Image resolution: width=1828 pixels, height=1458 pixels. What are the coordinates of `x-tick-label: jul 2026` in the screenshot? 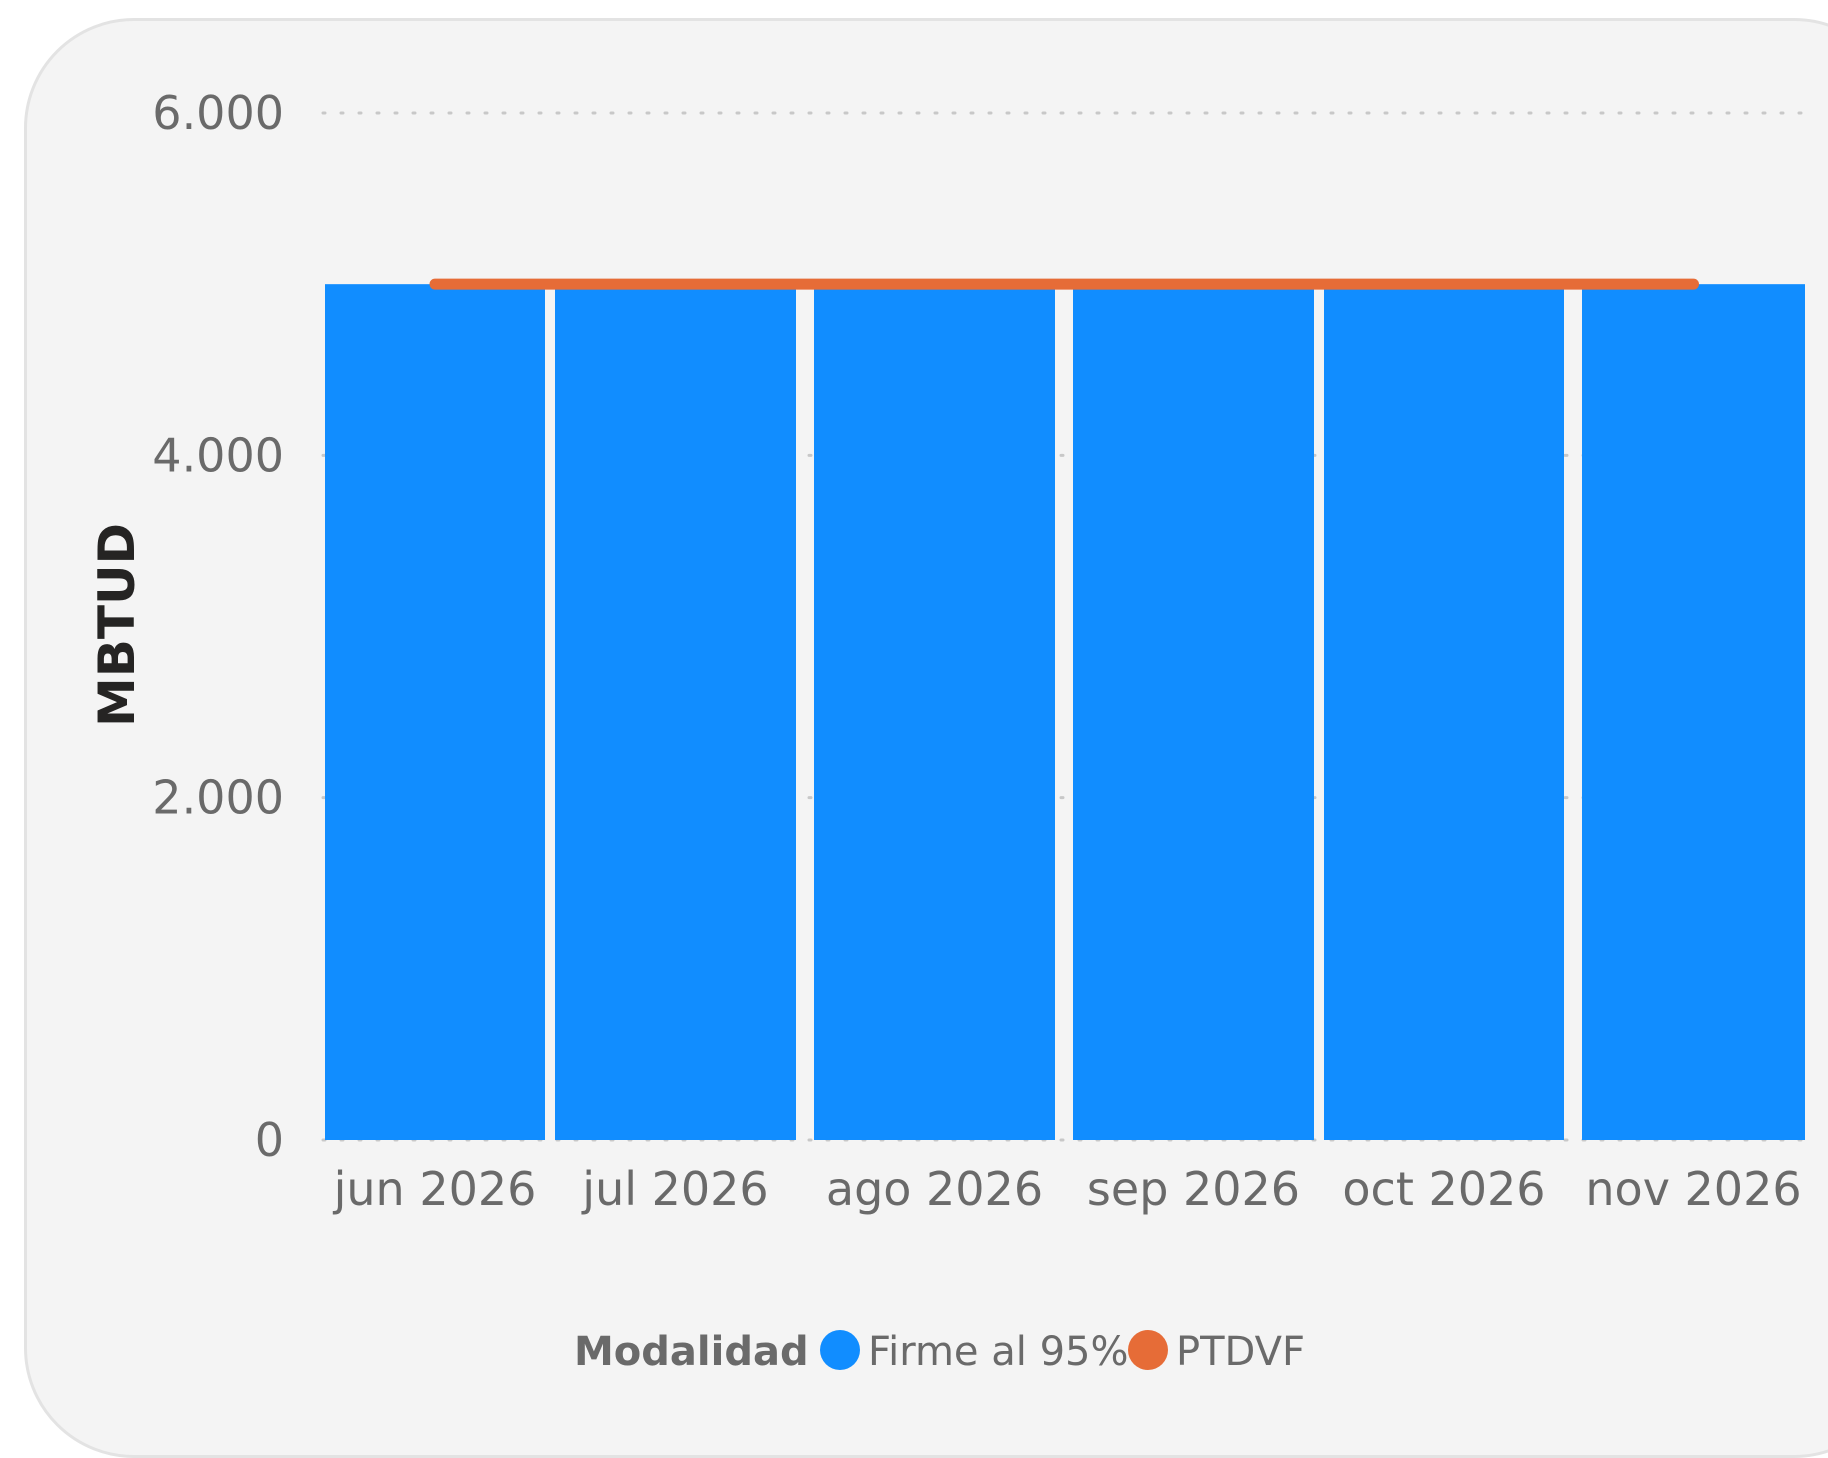 It's located at (674, 1189).